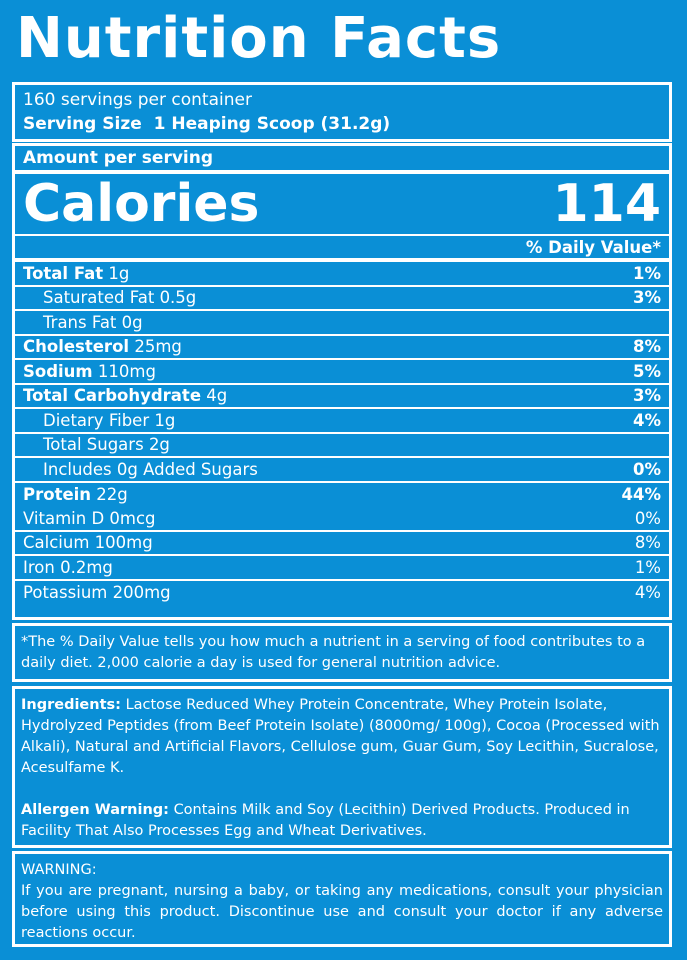 This screenshot has height=960, width=687. Describe the element at coordinates (217, 396) in the screenshot. I see `nutrient-amount: 4g` at that location.